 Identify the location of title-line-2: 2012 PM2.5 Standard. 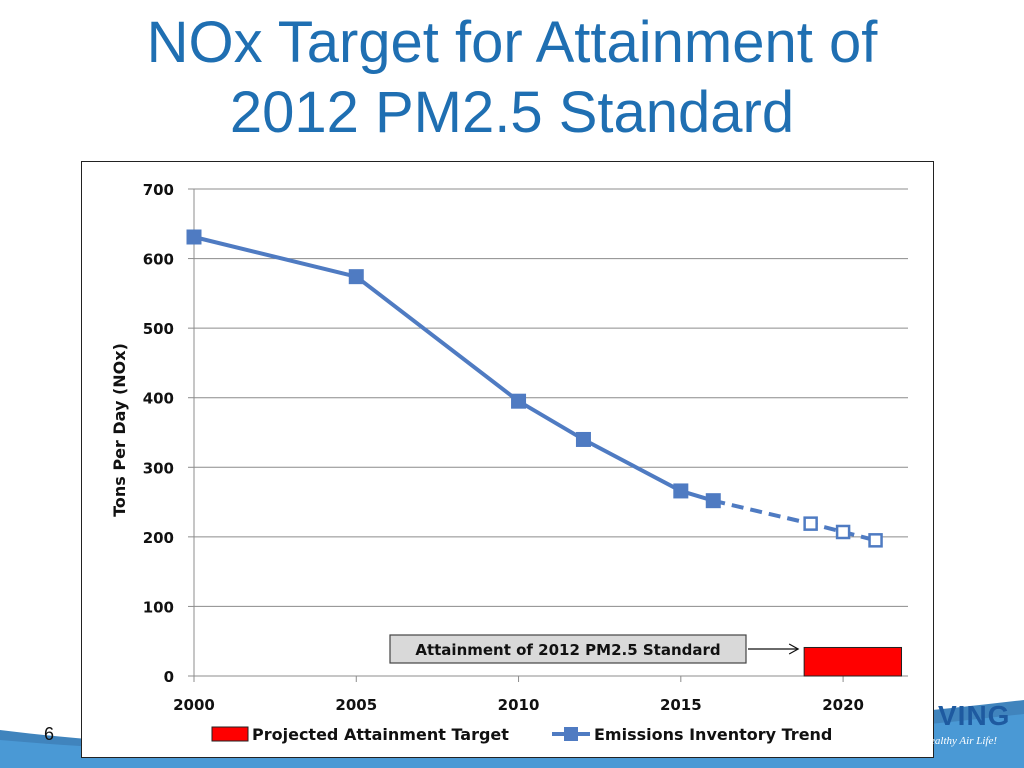
(512, 112).